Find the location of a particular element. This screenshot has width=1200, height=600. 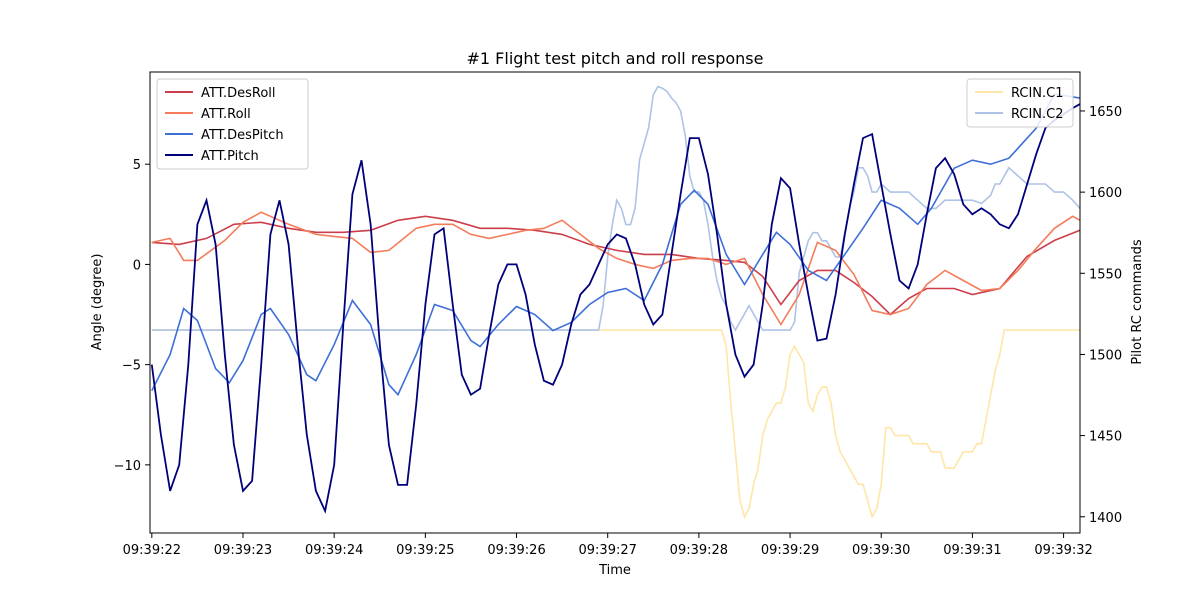

y-right-tick-label: 1450 is located at coordinates (1105, 437).